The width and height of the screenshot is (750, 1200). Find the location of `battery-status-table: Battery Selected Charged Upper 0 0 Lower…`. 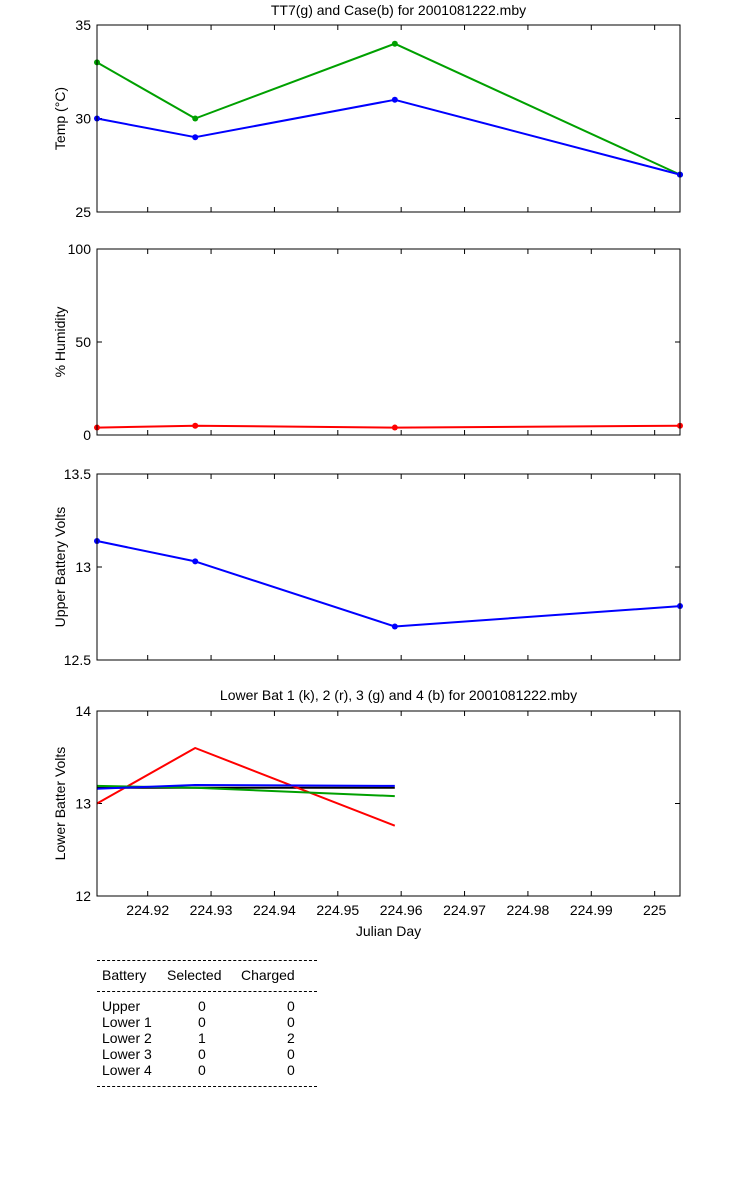

battery-status-table: Battery Selected Charged Upper 0 0 Lower… is located at coordinates (207, 1023).